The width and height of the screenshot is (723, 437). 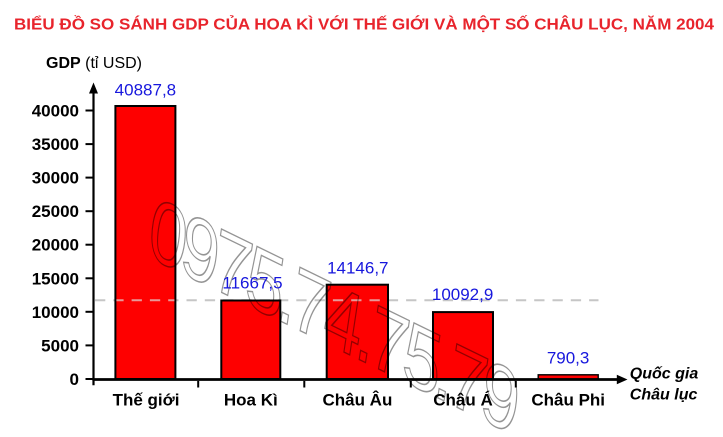 What do you see at coordinates (55, 211) in the screenshot?
I see `svg-text: 25000` at bounding box center [55, 211].